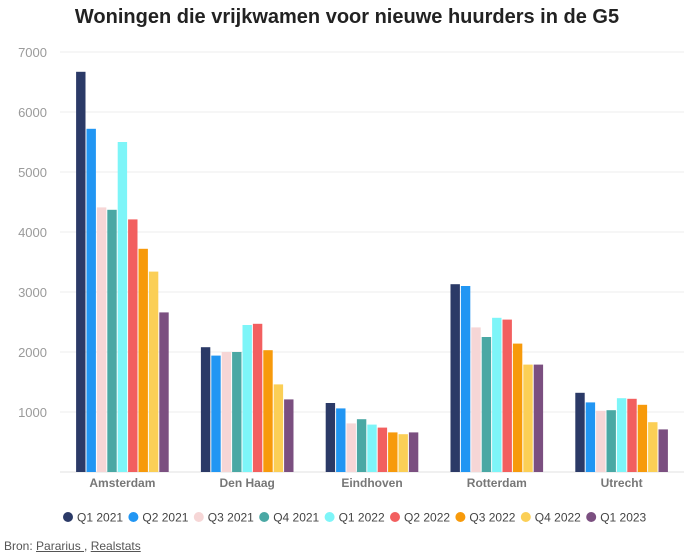  What do you see at coordinates (231, 518) in the screenshot?
I see `legend-label: Q3 2021` at bounding box center [231, 518].